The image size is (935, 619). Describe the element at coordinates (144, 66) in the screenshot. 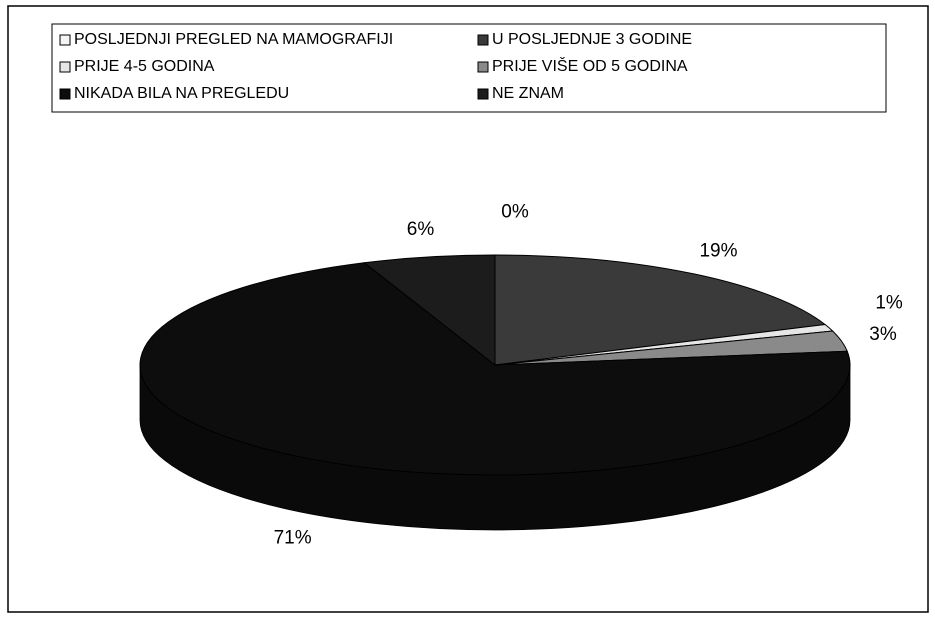

I see `legend-label: PRIJE 4-5 GODINA` at that location.